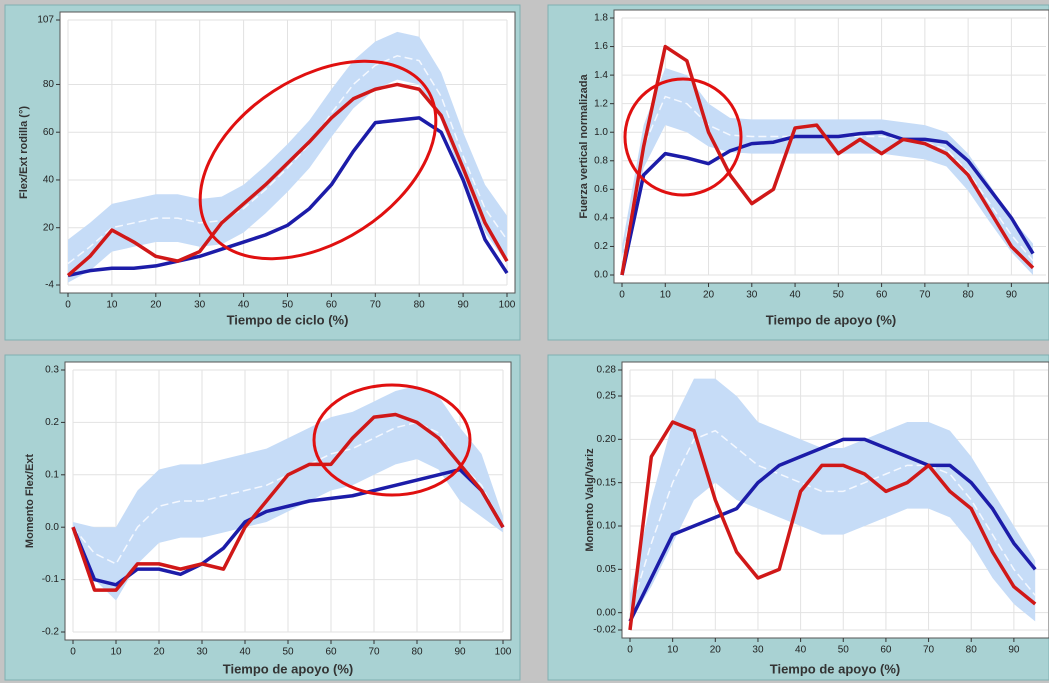  Describe the element at coordinates (601, 18) in the screenshot. I see `y-tick-label: 1.8` at that location.